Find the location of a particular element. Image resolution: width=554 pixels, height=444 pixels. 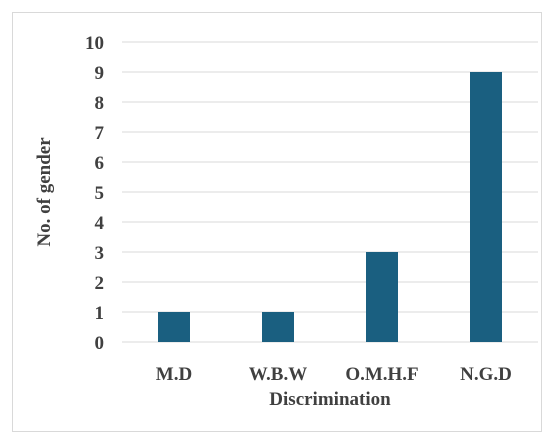

y-tick-labels: 0 1 2 3 4 5 6 7 8 9 10 is located at coordinates (95, 193).